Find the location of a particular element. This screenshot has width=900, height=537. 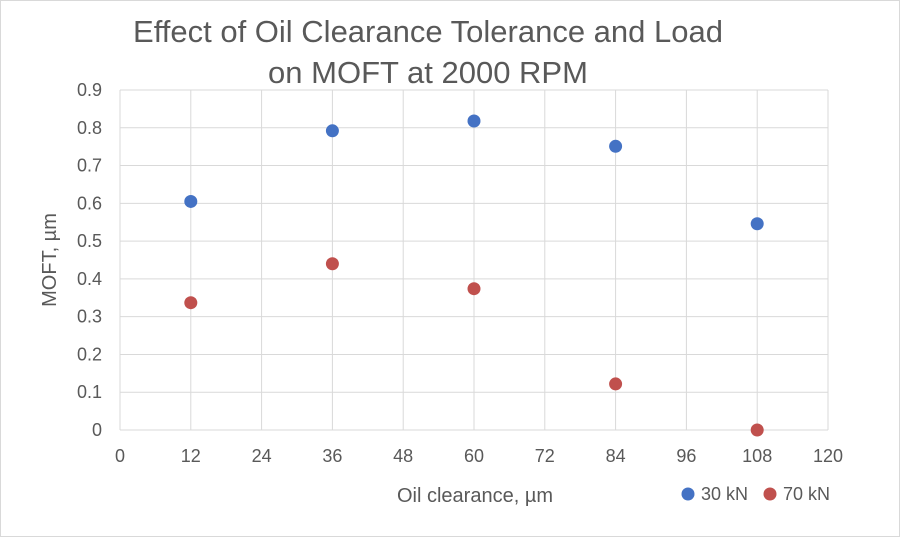

x-axis-tick-labels: 0 12 24 36 48 60 72 84 96 108 120 is located at coordinates (479, 456).